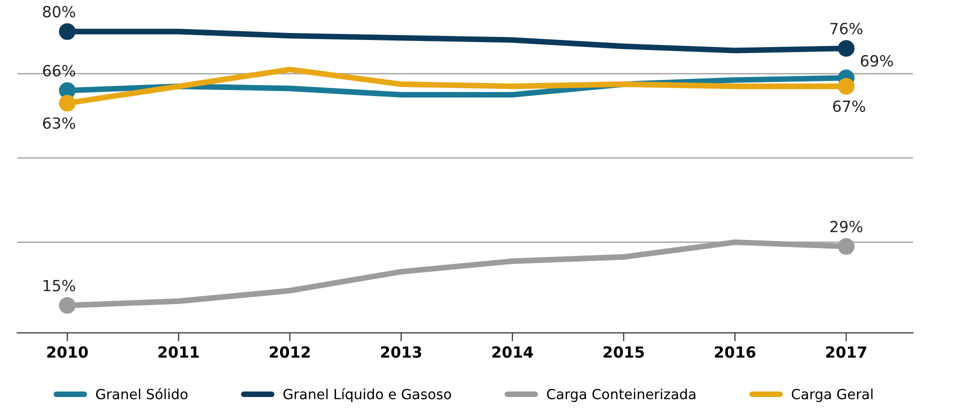 The image size is (958, 416). I want to click on x-tick-label: 2016, so click(735, 352).